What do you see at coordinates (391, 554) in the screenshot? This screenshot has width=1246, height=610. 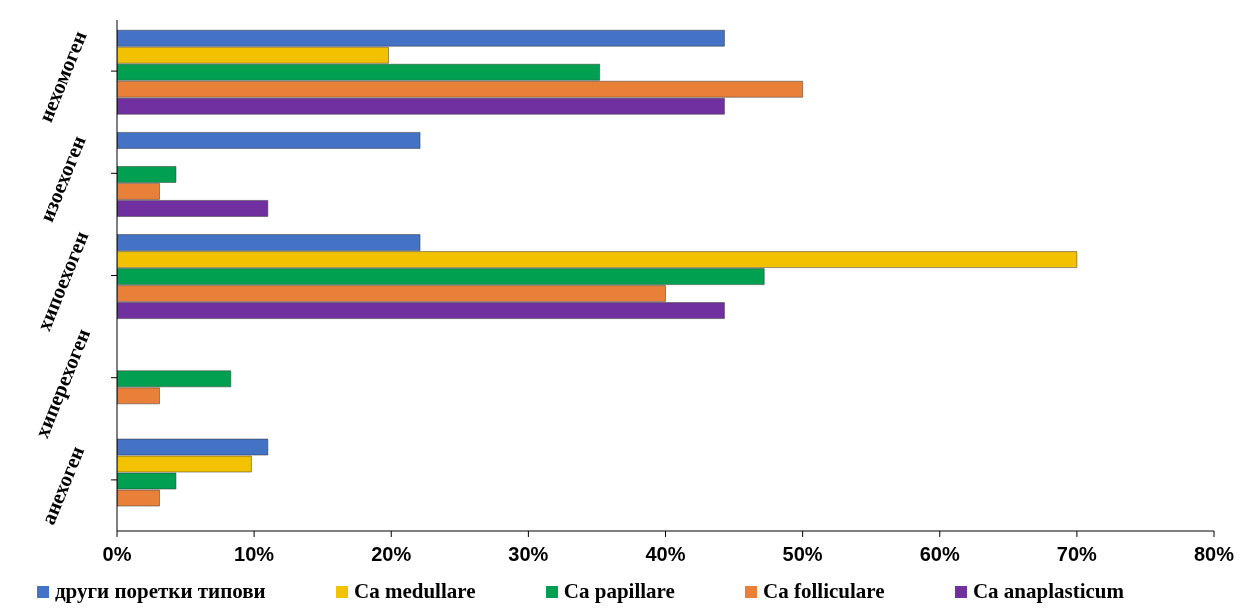 I see `x-tick-label: 20%` at bounding box center [391, 554].